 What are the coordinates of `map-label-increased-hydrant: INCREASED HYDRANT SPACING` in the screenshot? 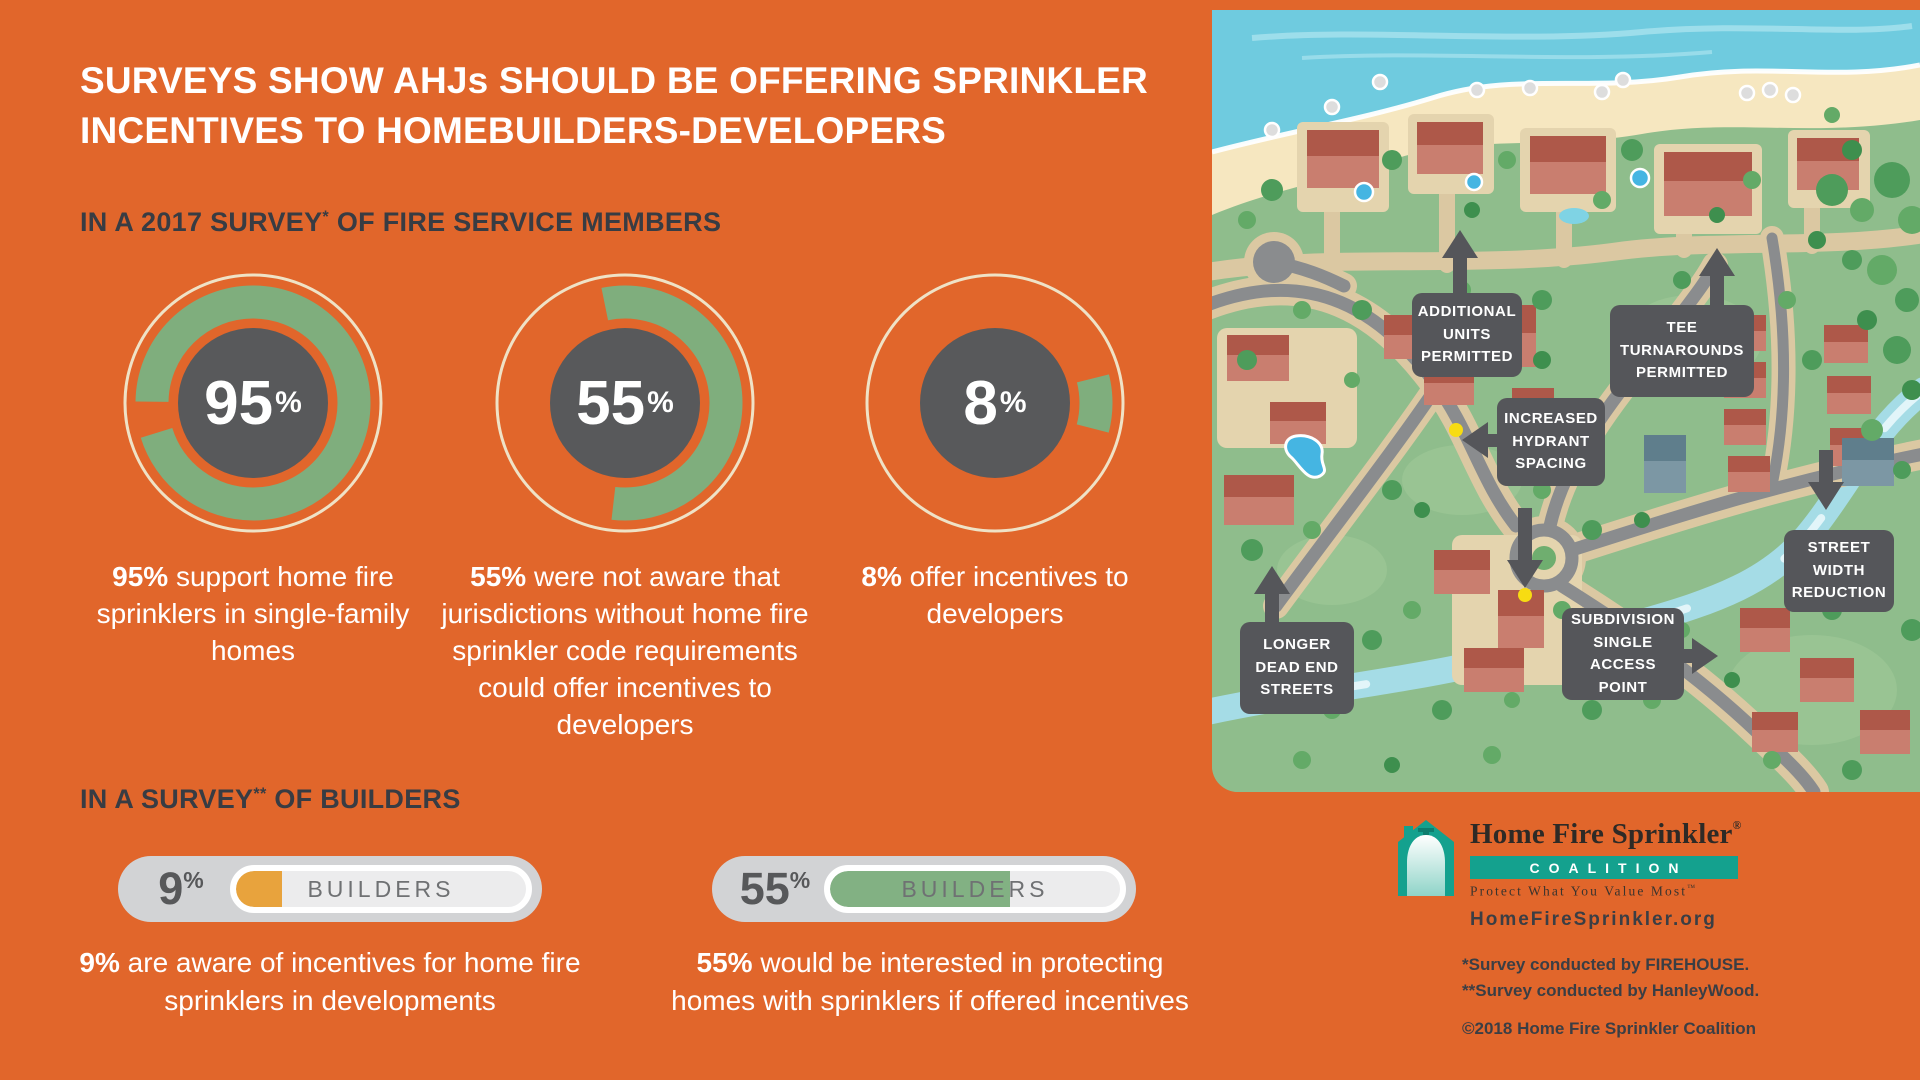 It's located at (1551, 442).